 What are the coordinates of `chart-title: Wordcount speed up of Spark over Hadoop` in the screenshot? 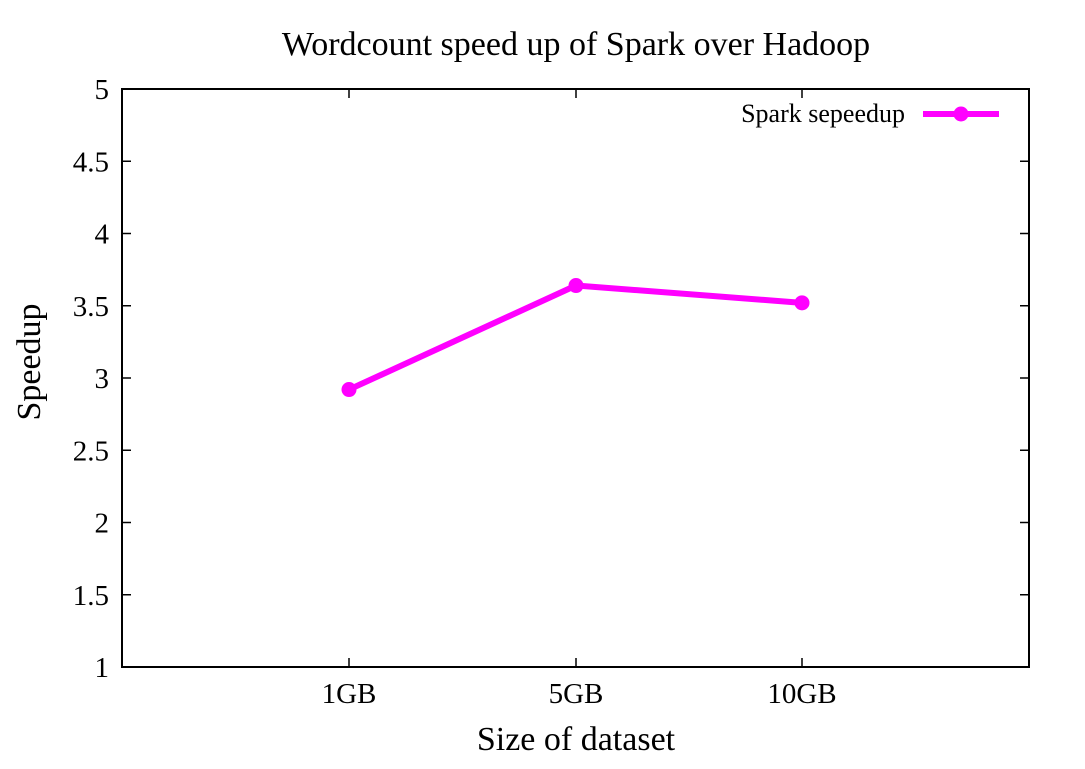 It's located at (576, 44).